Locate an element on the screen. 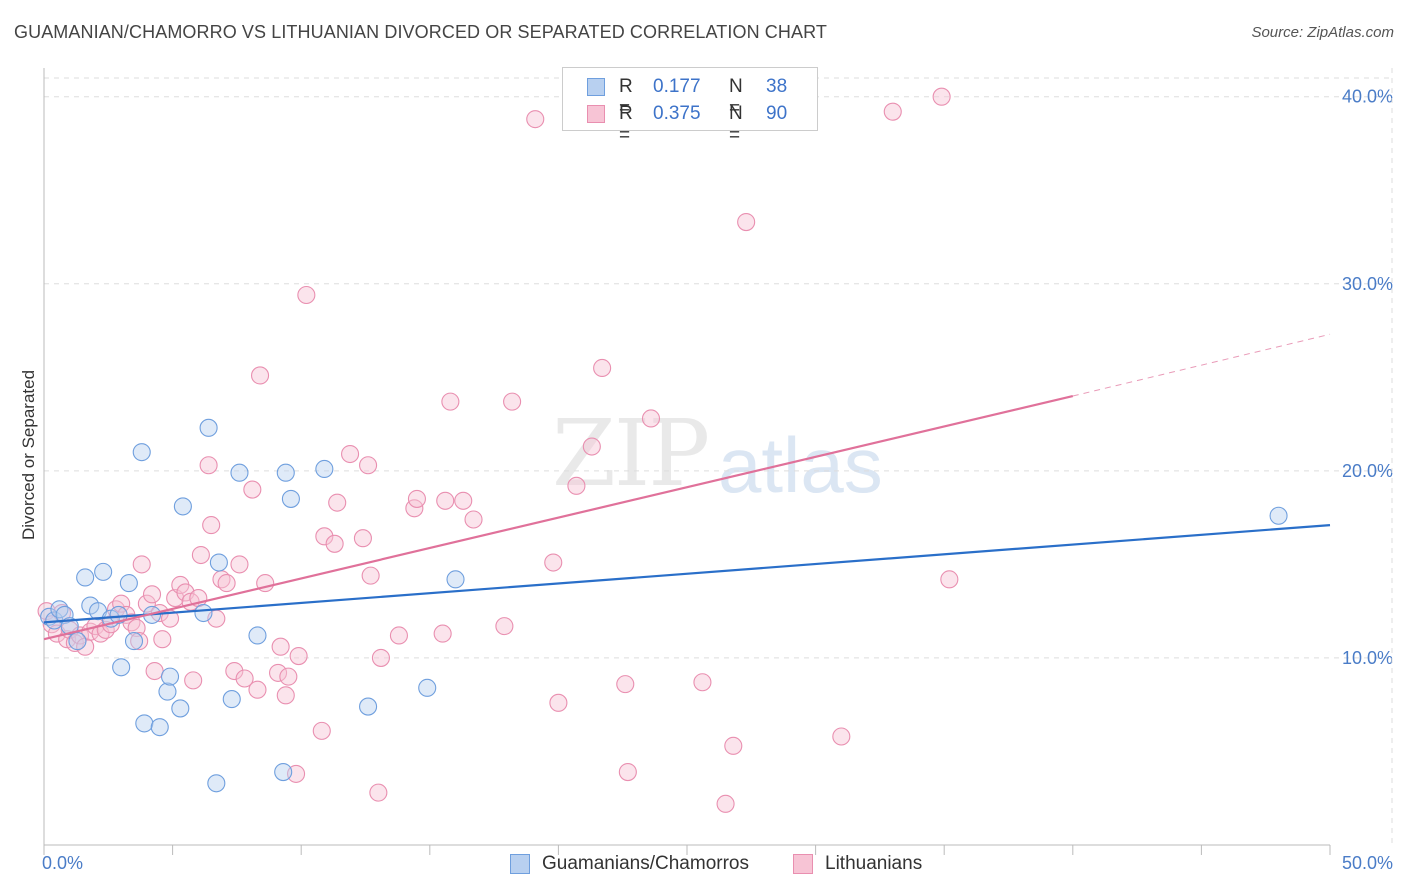  legend-r-value: 0.375 is located at coordinates (677, 113).